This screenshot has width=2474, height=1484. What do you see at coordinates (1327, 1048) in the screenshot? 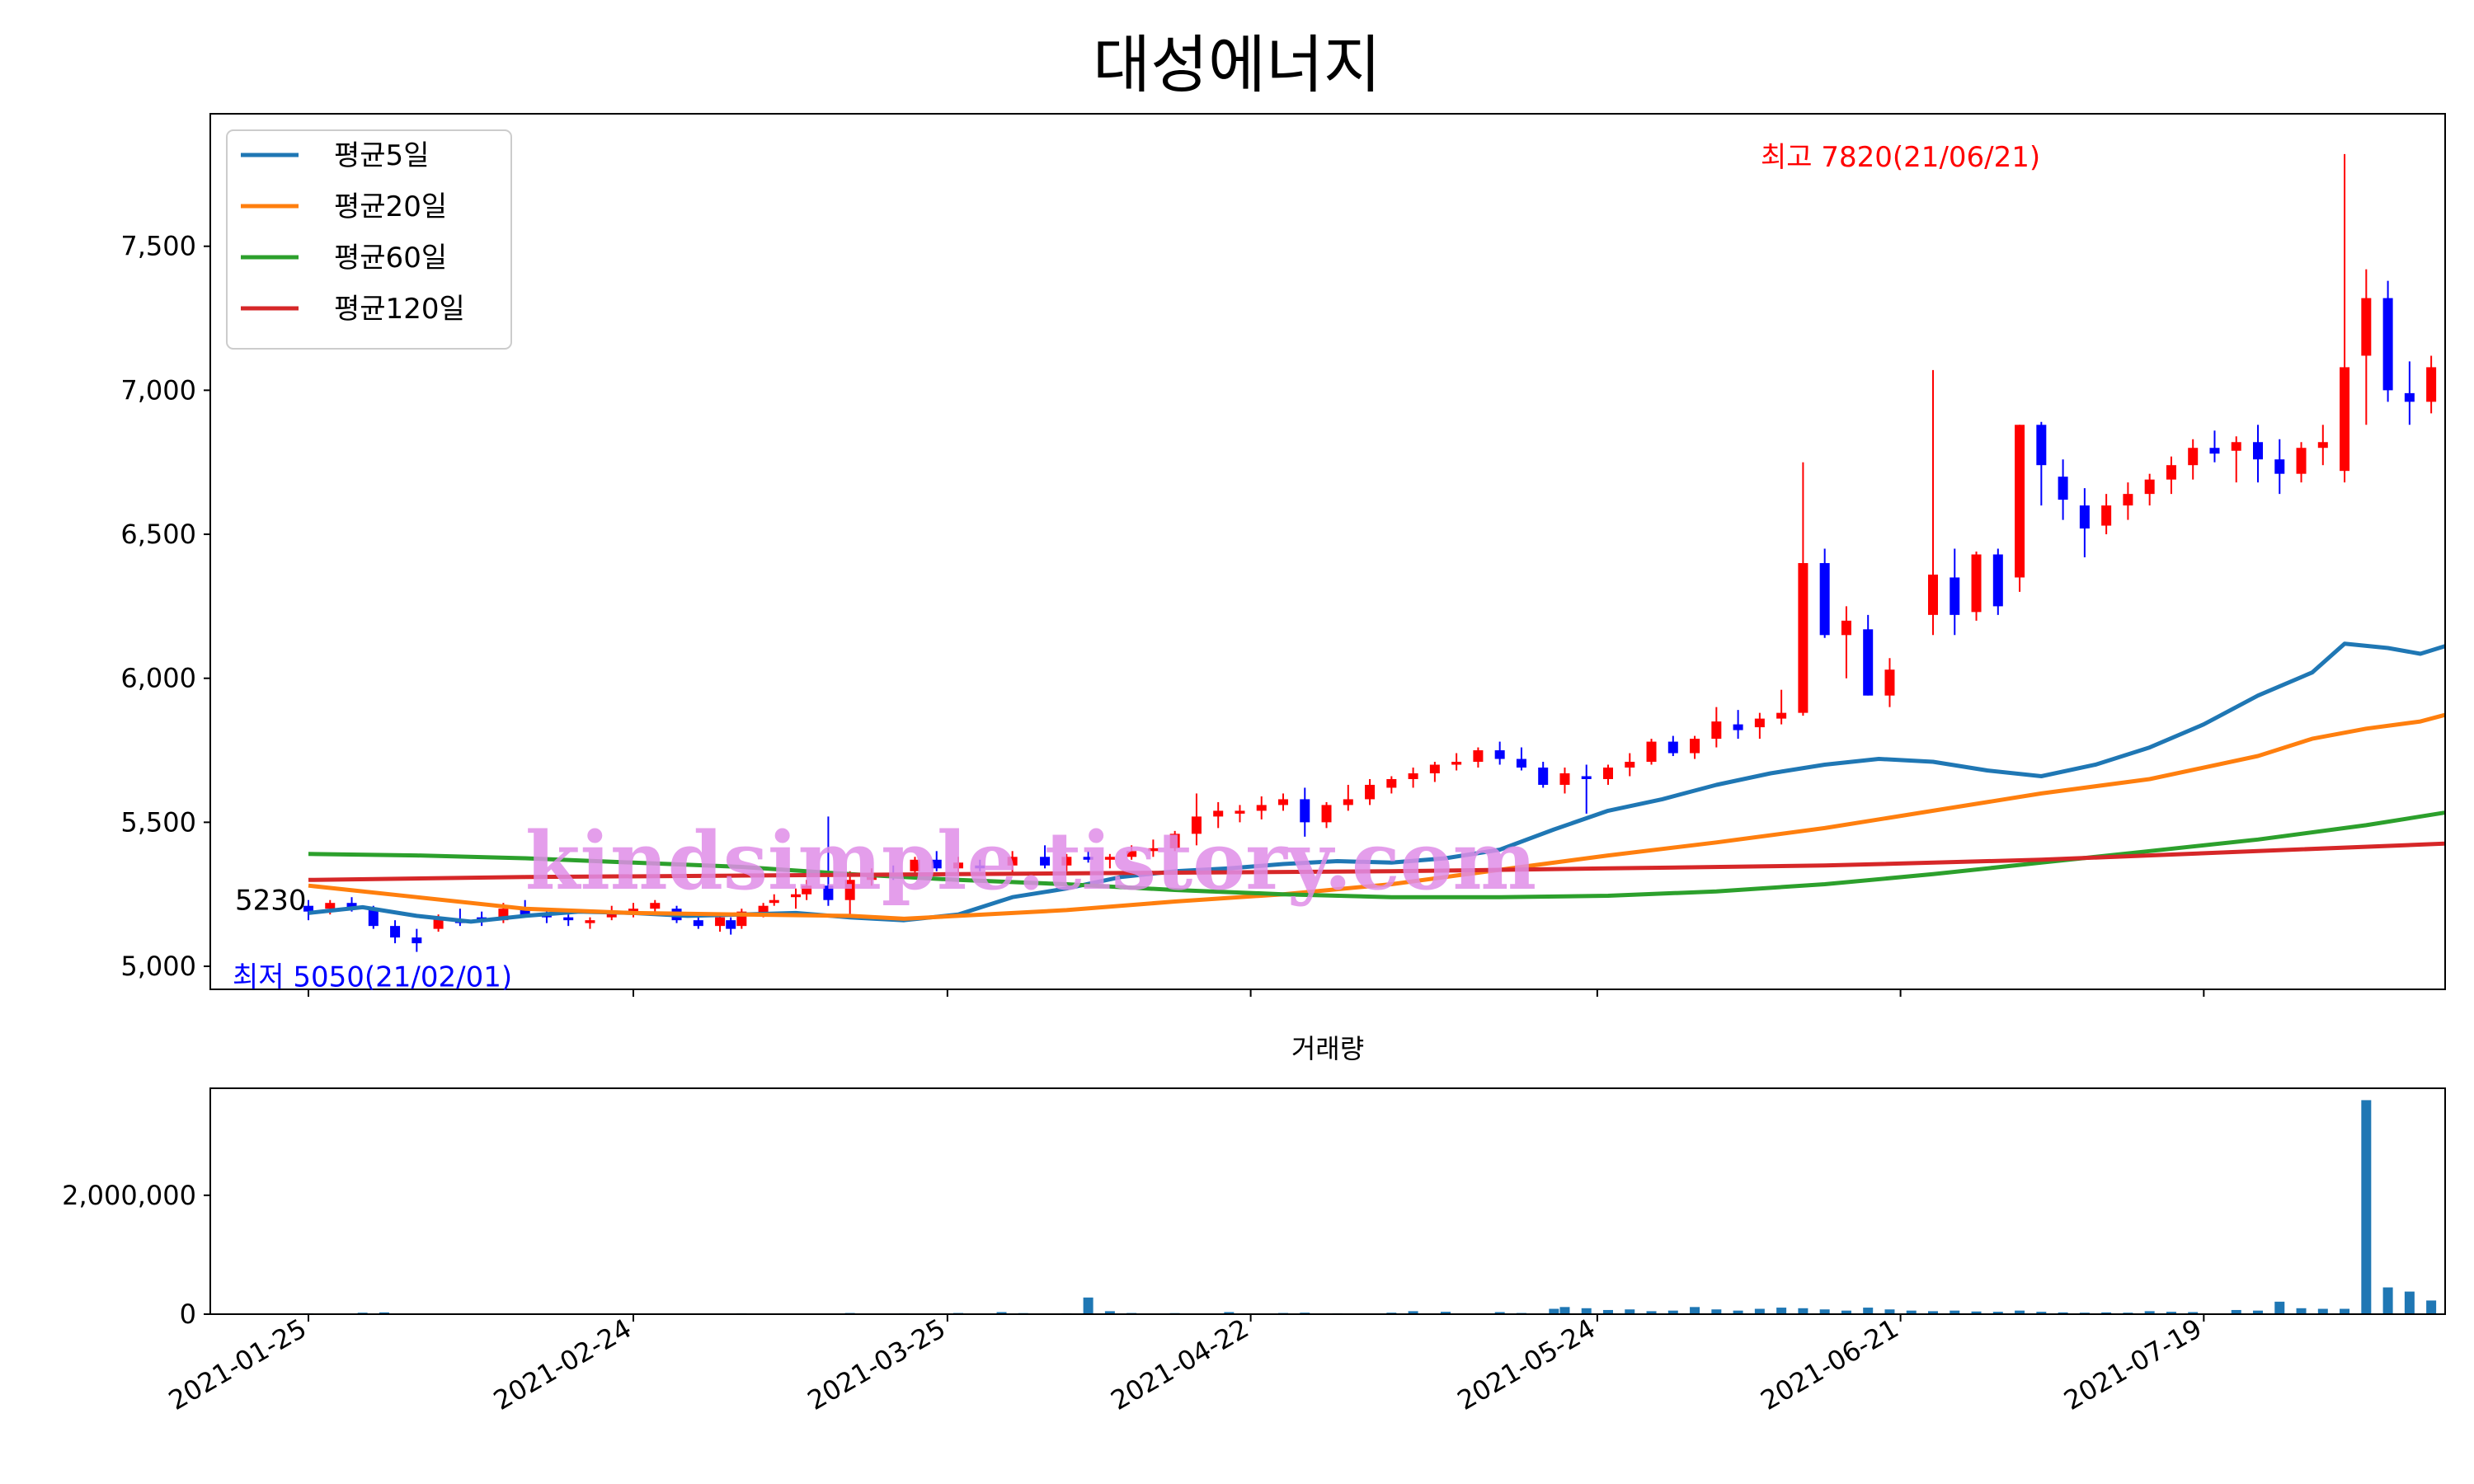
I see `volume-title: 거래량` at bounding box center [1327, 1048].